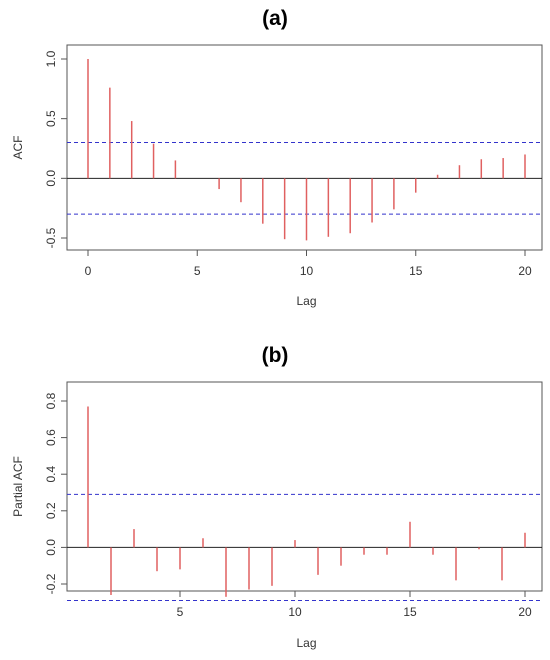  What do you see at coordinates (275, 355) in the screenshot?
I see `panel-title: (b)` at bounding box center [275, 355].